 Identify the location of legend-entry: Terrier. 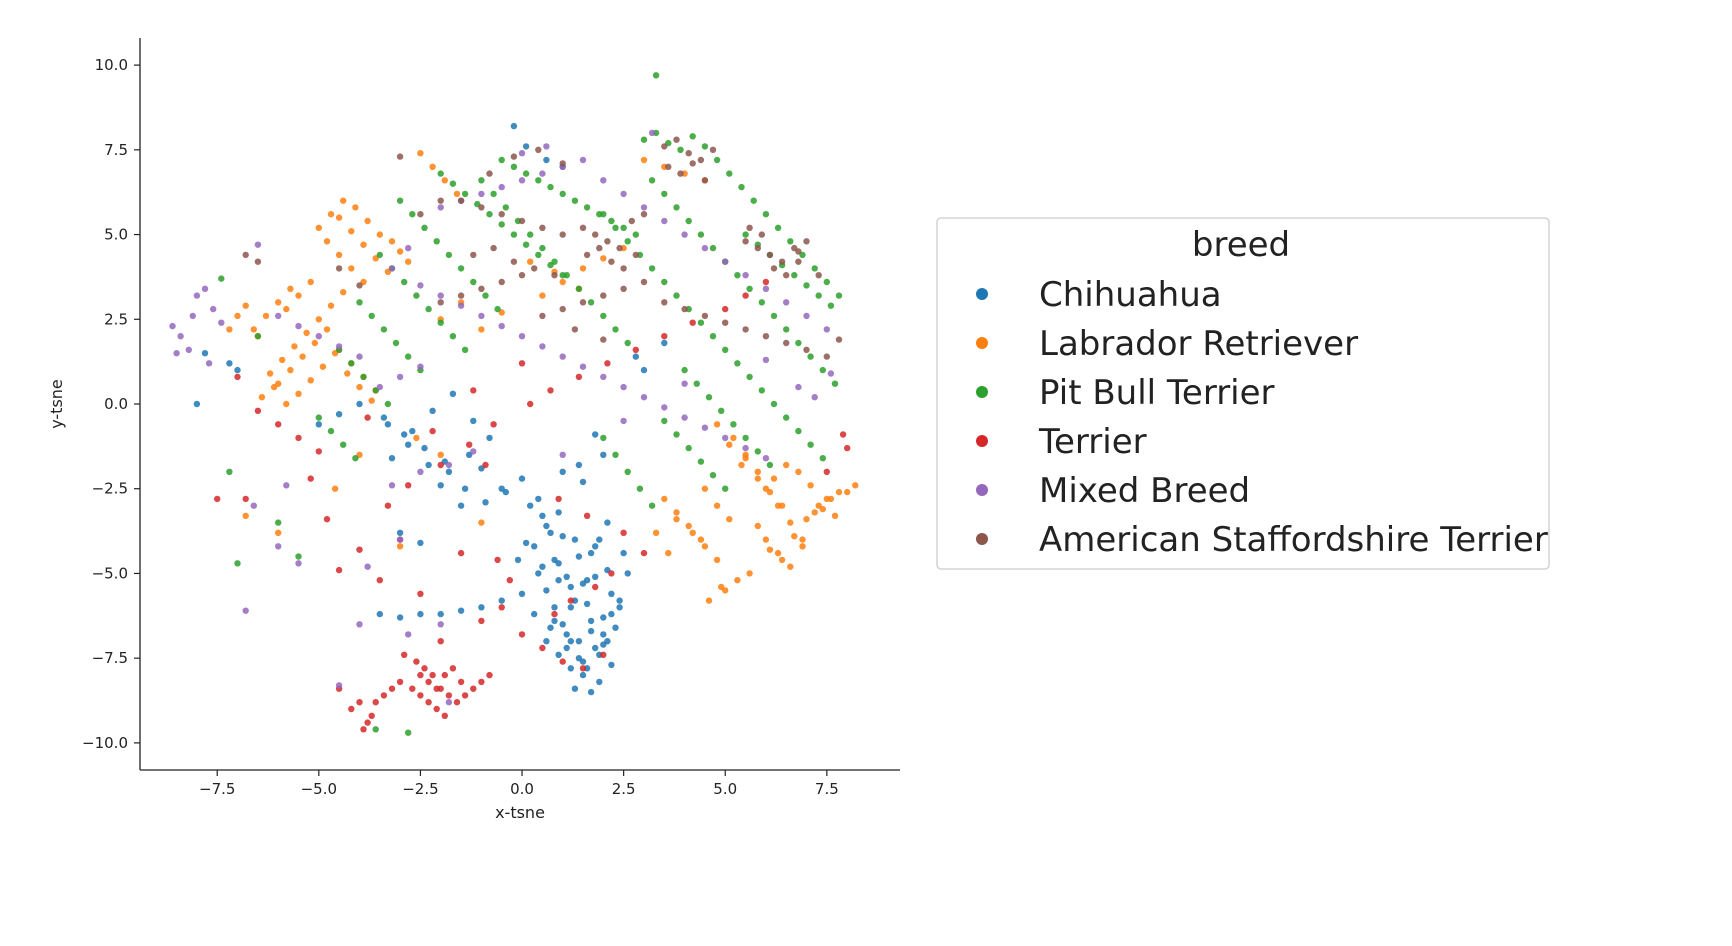
(1061, 442).